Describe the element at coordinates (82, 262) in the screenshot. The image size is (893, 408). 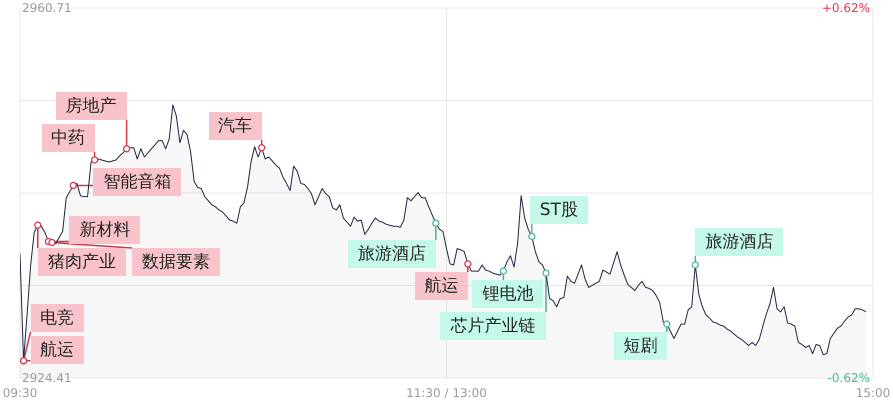
I see `data-label: 猪肉产业` at that location.